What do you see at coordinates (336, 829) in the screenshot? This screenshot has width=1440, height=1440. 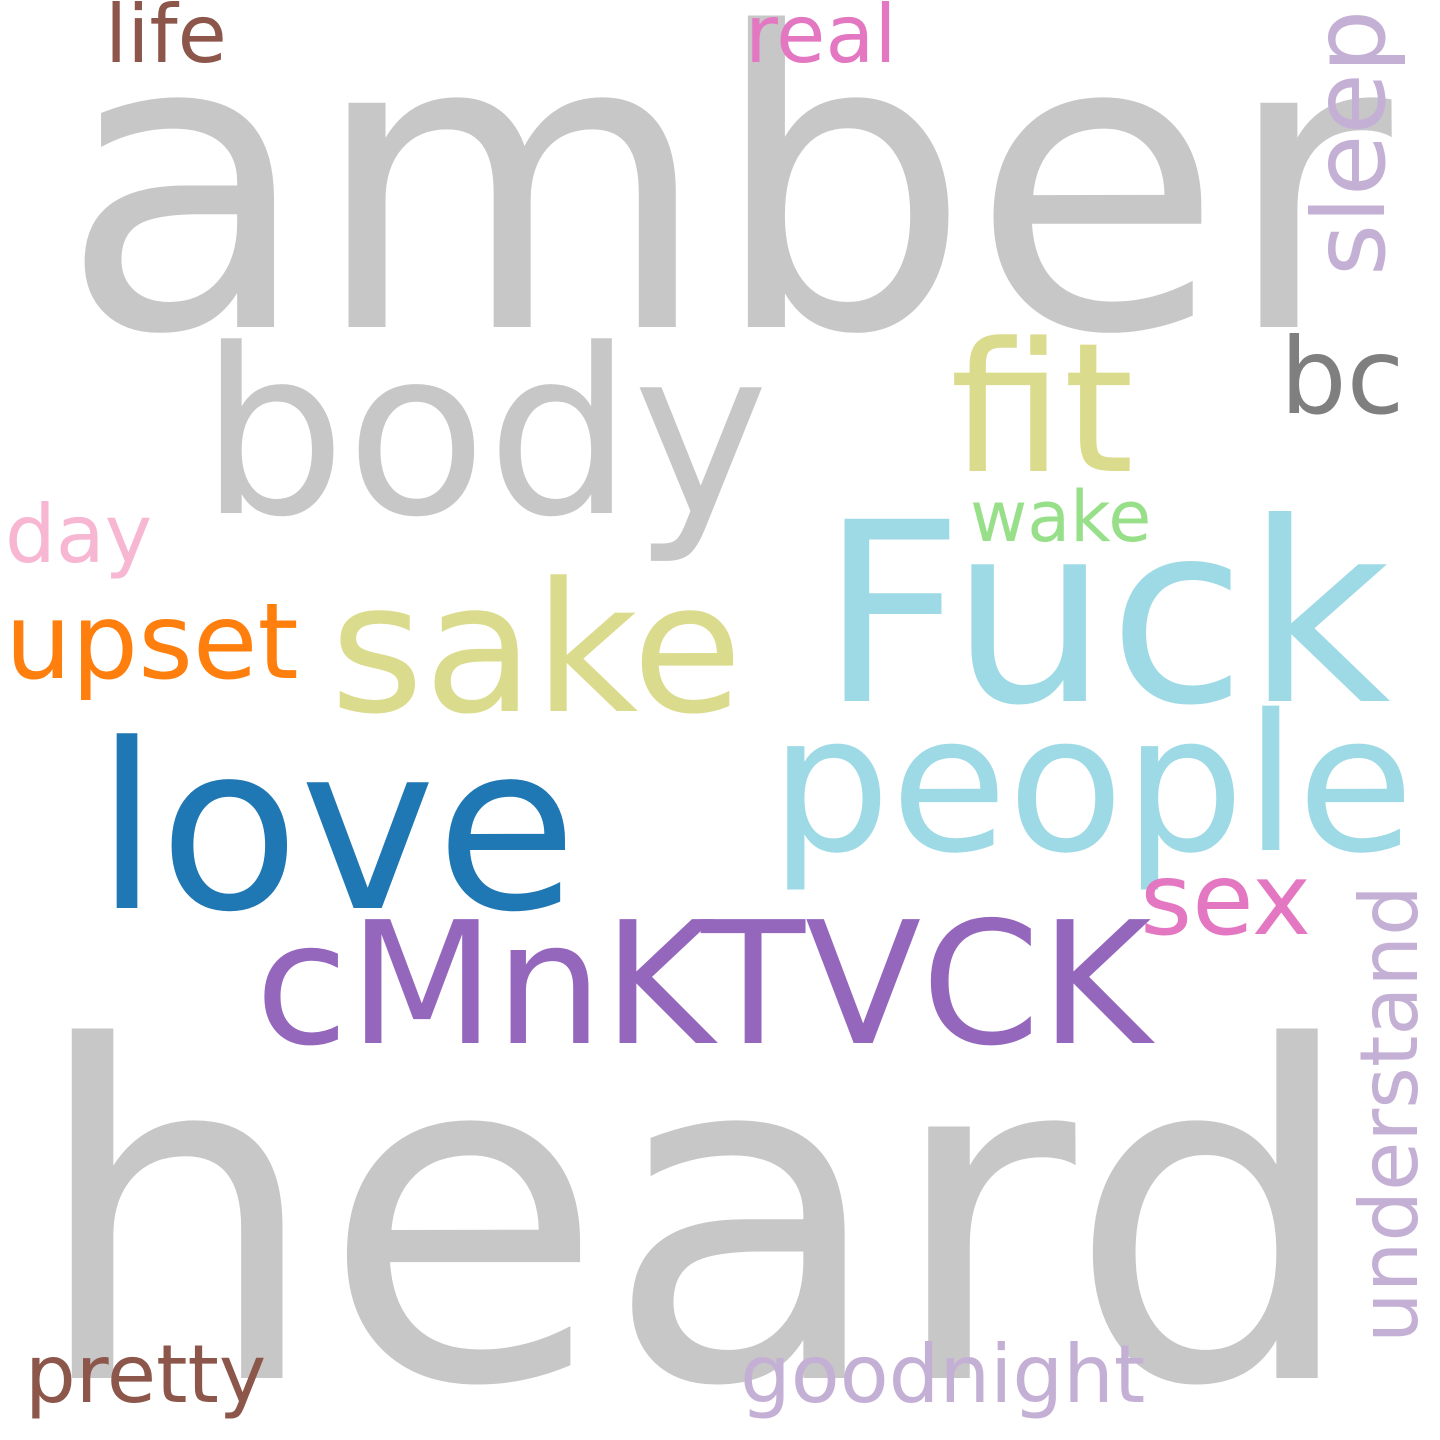 I see `word-love: love` at bounding box center [336, 829].